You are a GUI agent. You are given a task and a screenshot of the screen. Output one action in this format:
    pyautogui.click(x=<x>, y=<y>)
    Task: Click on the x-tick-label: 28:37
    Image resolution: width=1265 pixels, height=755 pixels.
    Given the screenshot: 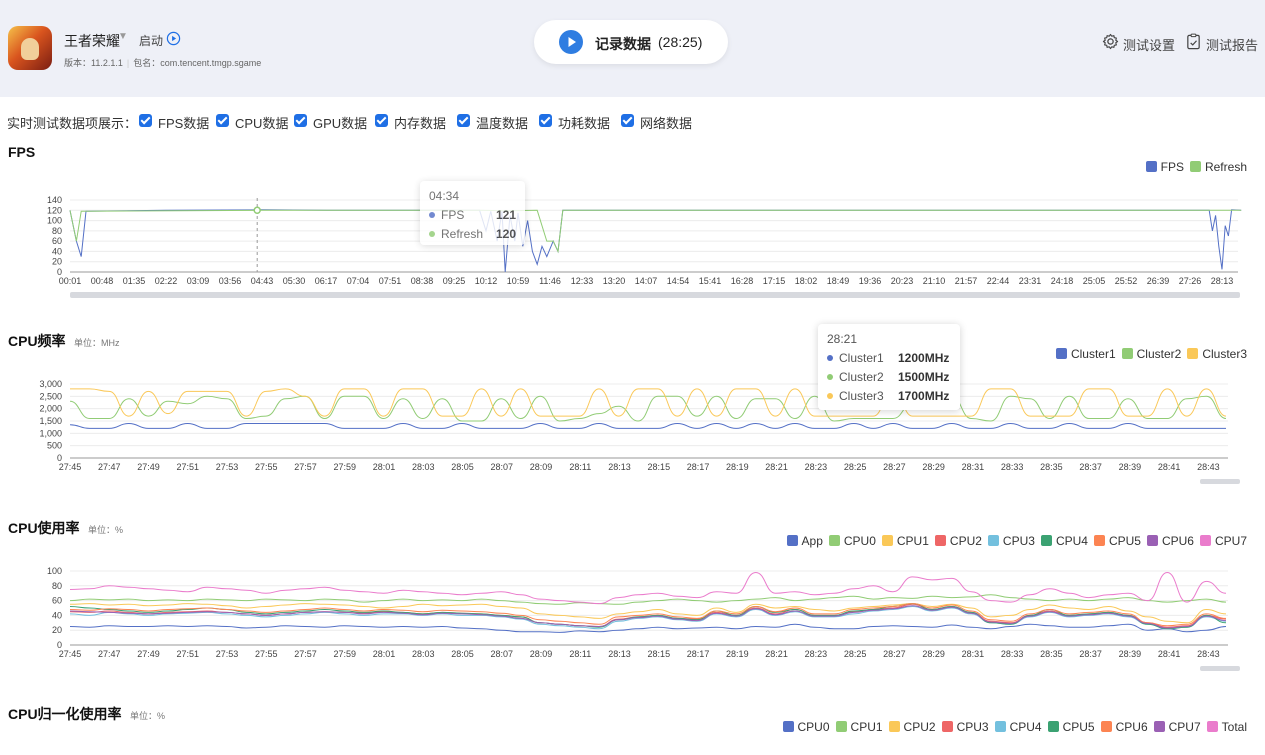 What is the action you would take?
    pyautogui.click(x=1090, y=467)
    